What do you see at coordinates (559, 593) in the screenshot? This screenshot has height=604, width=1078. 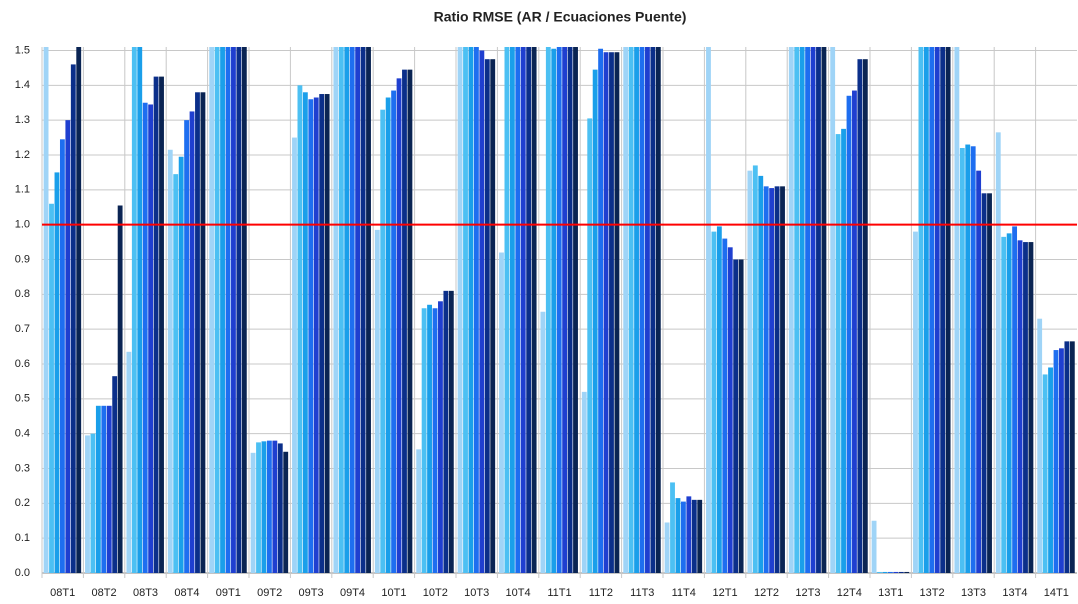 I see `x-tick-label: 11T1` at bounding box center [559, 593].